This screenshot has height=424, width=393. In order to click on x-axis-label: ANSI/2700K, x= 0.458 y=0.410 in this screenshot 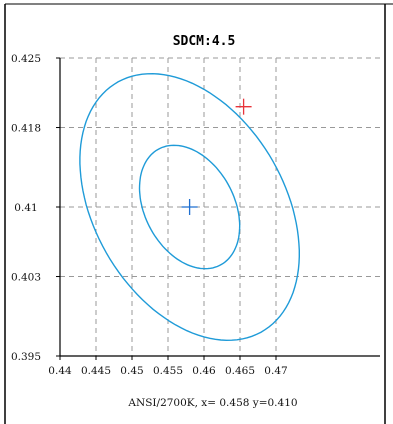, I will do `click(212, 403)`.